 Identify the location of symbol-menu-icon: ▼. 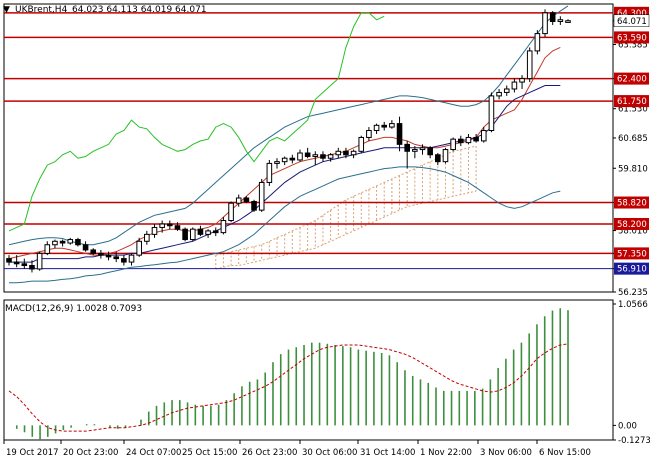
(6, 10).